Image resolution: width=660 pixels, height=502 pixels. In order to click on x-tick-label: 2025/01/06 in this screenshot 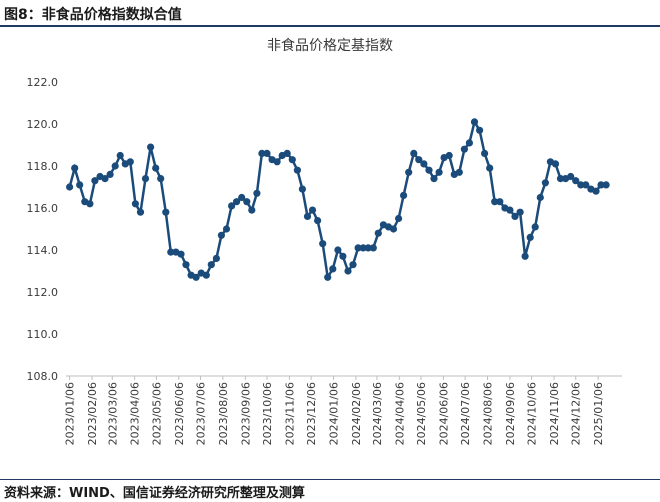, I will do `click(598, 413)`.